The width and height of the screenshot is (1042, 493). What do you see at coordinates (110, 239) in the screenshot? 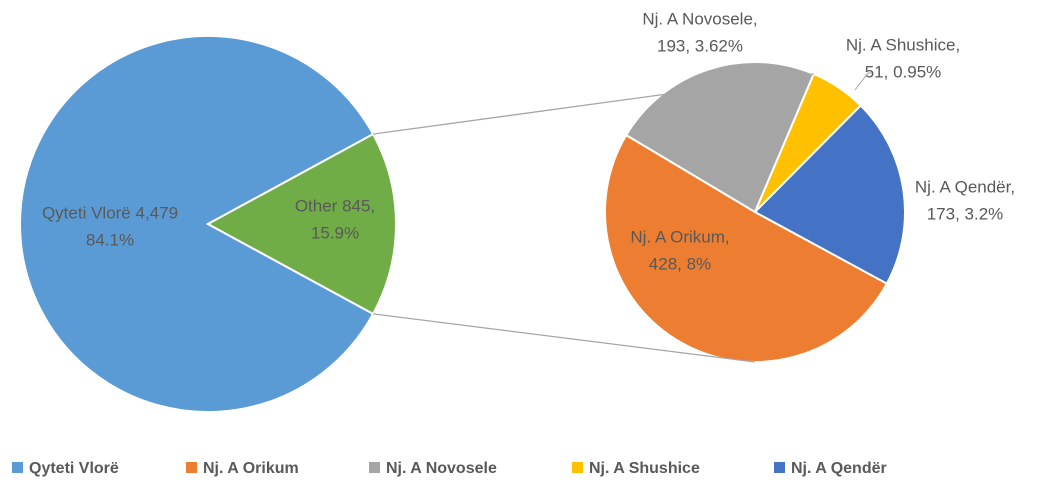
I see `data-label: 84.1%` at bounding box center [110, 239].